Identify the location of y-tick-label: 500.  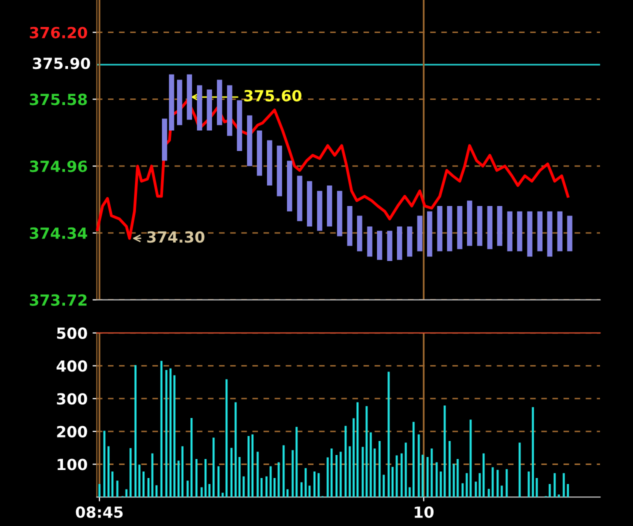
(72, 333).